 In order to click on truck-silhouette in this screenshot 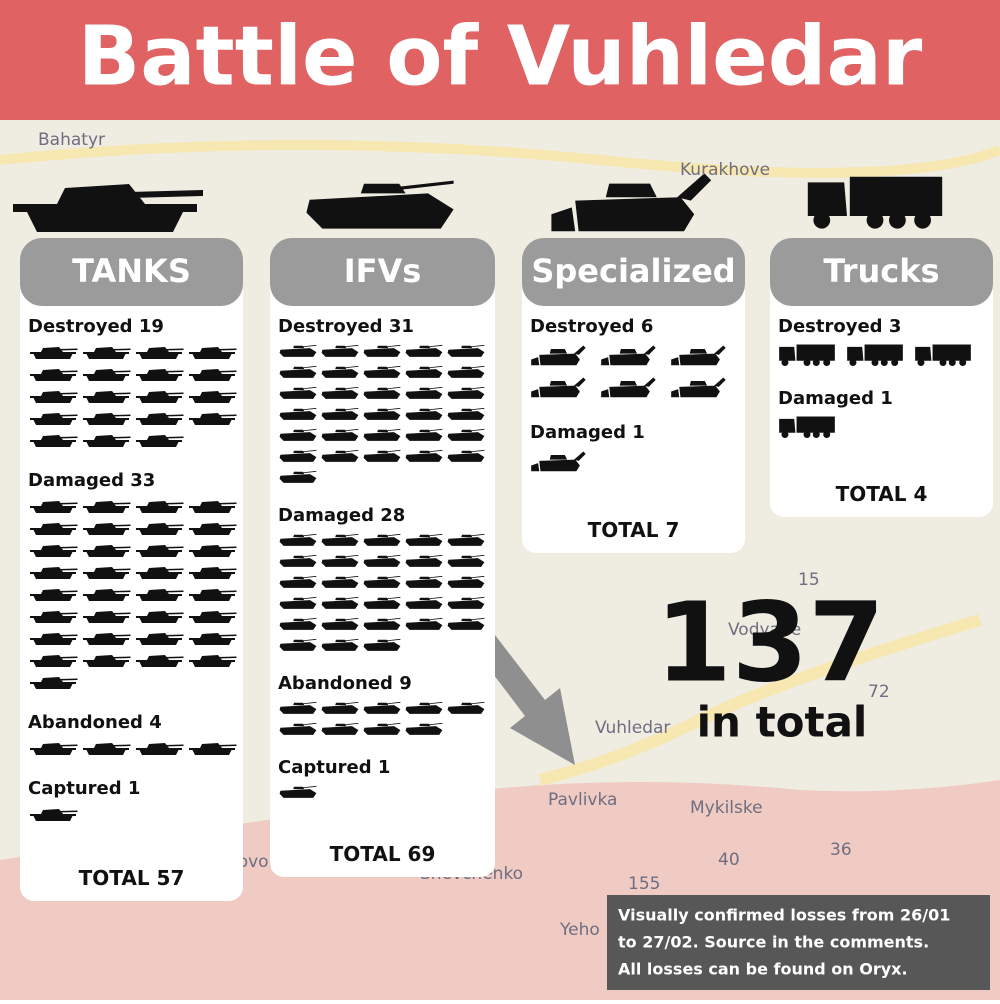, I will do `click(875, 202)`.